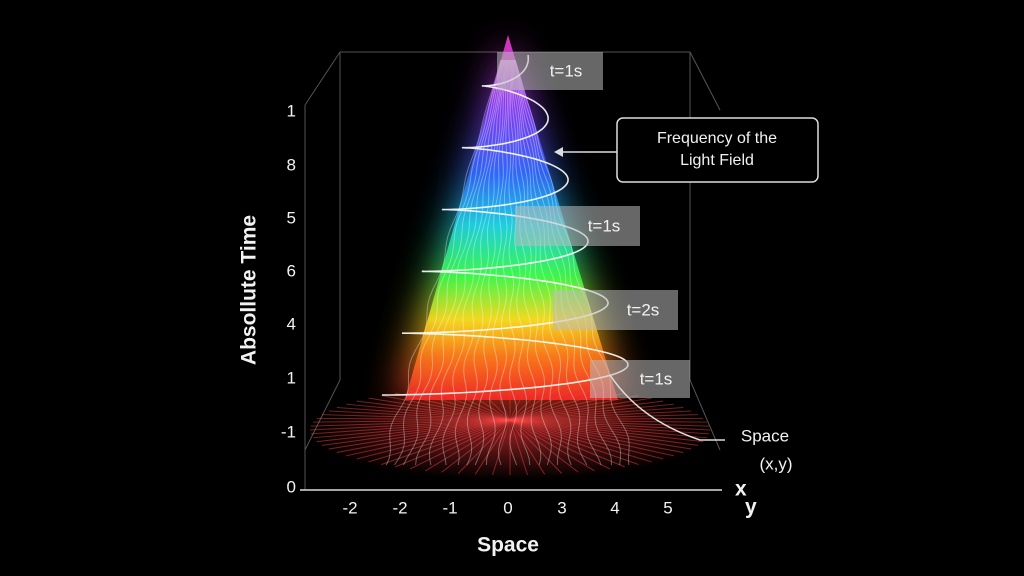  What do you see at coordinates (291, 217) in the screenshot?
I see `y-tick-label: 5` at bounding box center [291, 217].